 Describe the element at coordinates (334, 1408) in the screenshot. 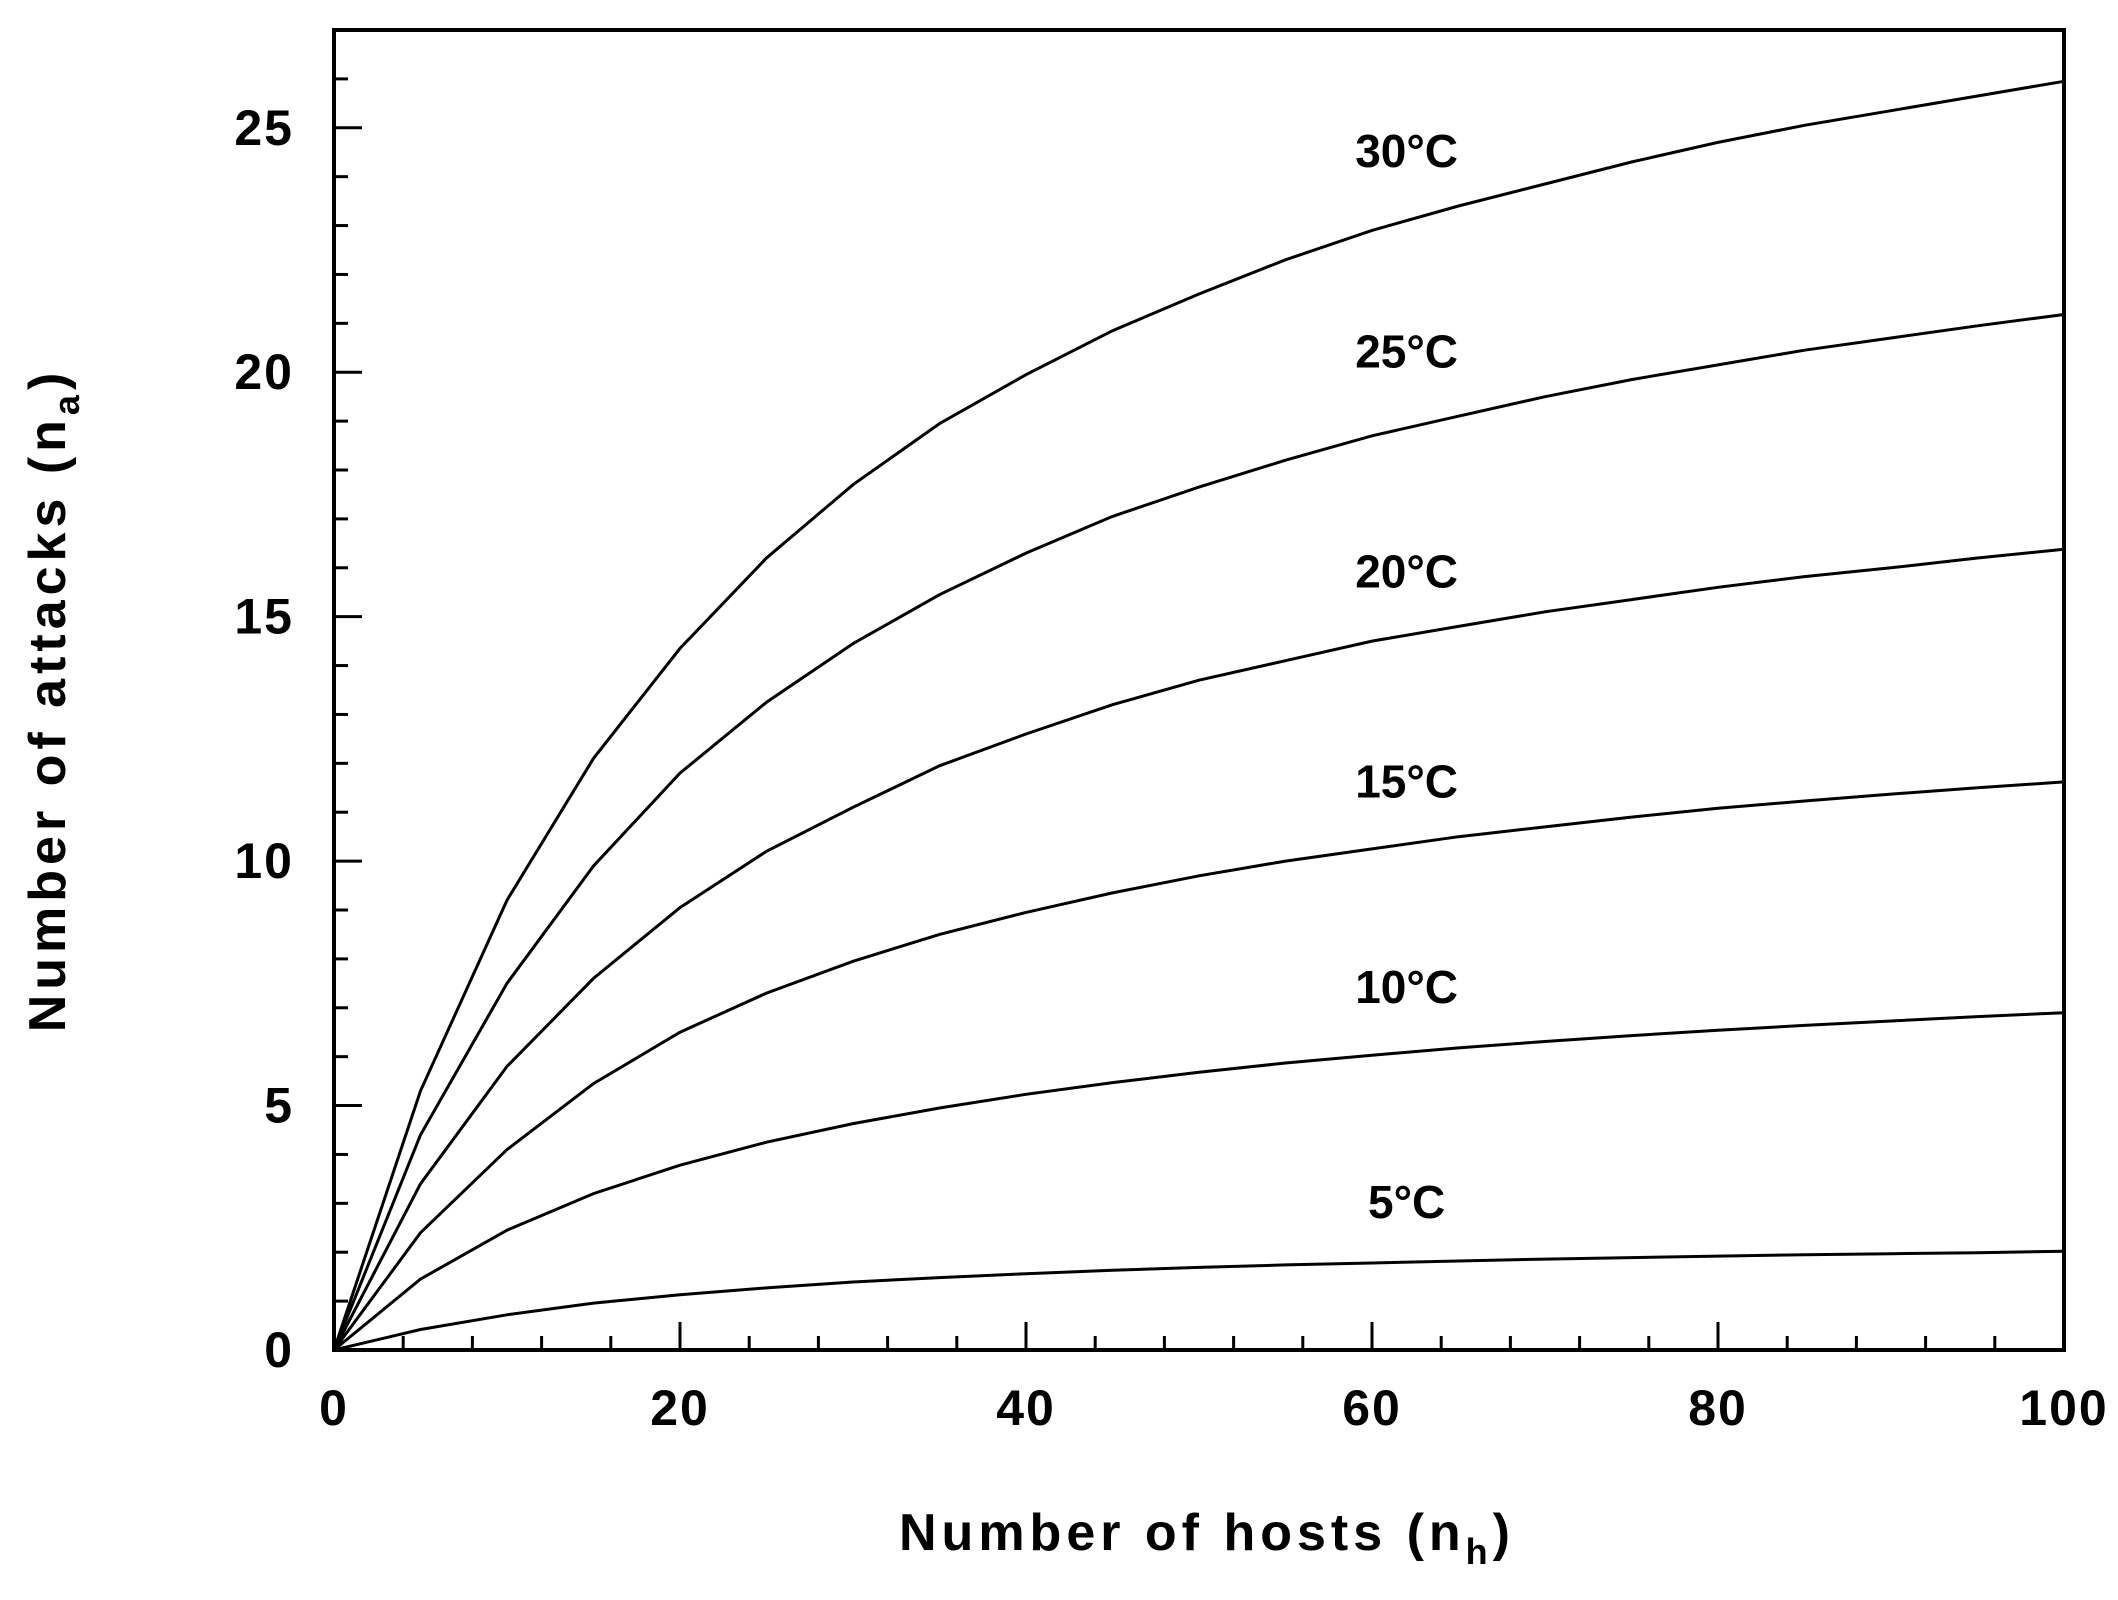

I see `x-tick-label: 0` at that location.